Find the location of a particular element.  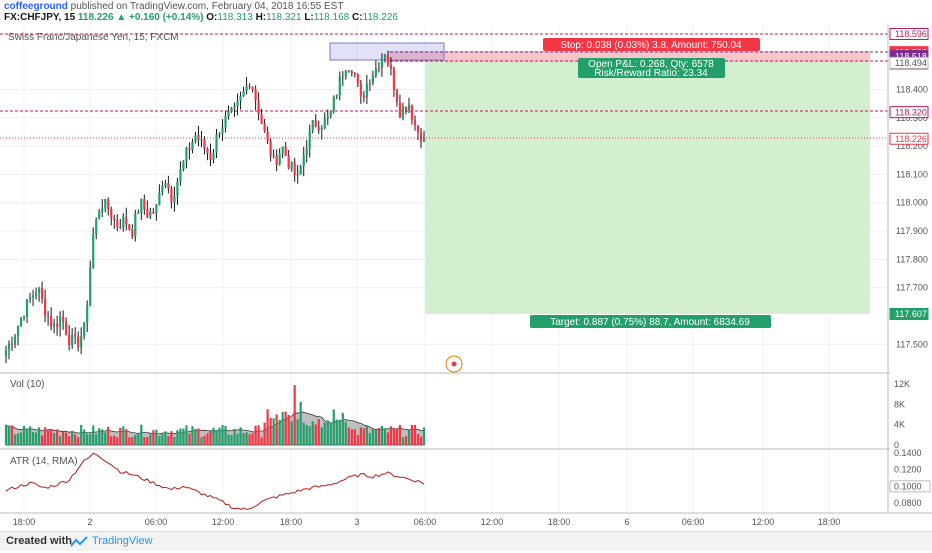

tradingview-brand: TradingView is located at coordinates (122, 541).